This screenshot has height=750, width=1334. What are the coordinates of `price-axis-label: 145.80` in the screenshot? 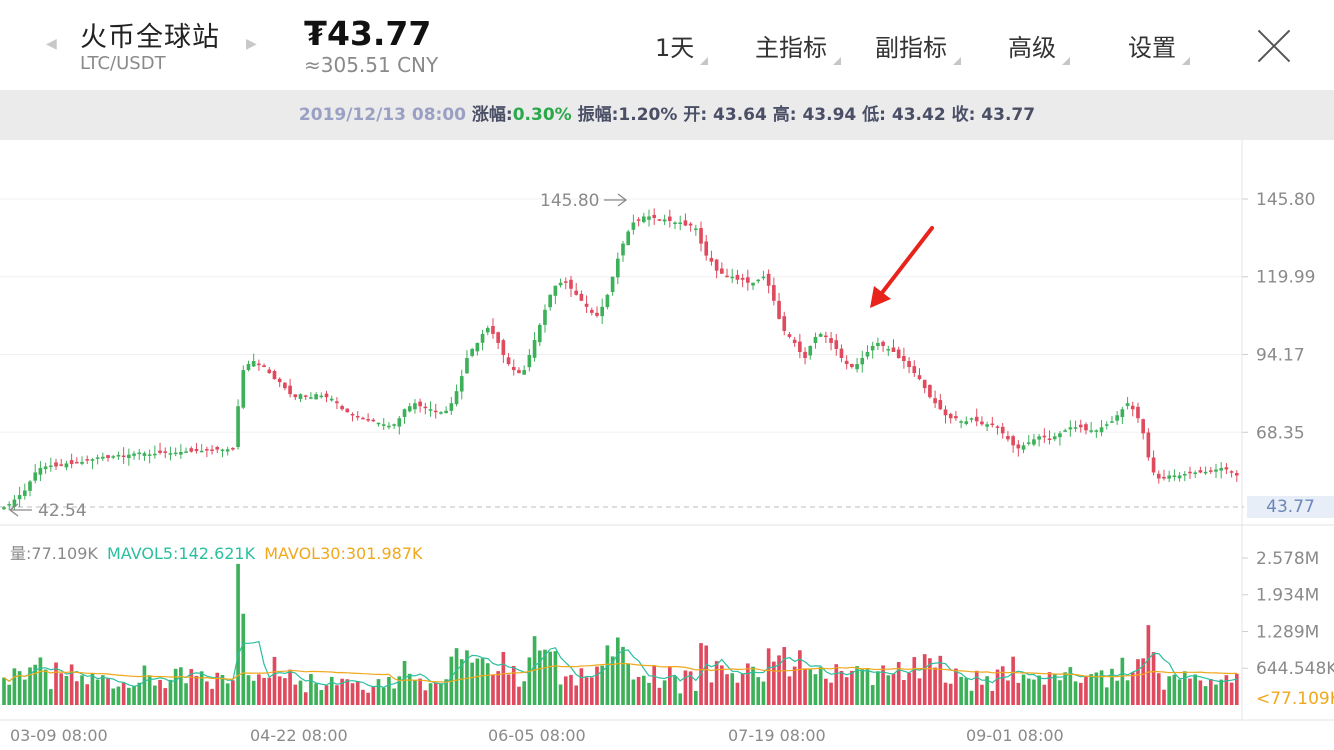 It's located at (1285, 200).